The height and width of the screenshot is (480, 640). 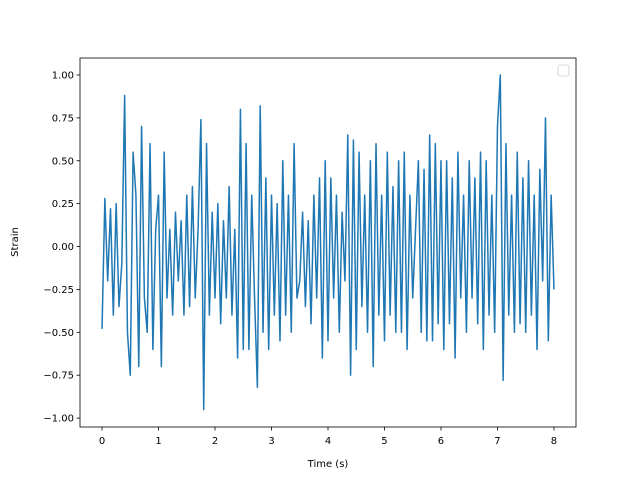 I want to click on x-tick-label: 2, so click(x=215, y=441).